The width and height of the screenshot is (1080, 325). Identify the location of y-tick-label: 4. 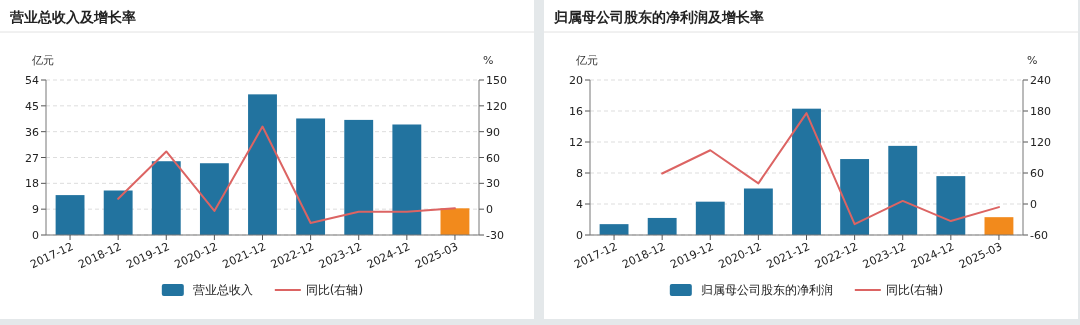
(579, 204).